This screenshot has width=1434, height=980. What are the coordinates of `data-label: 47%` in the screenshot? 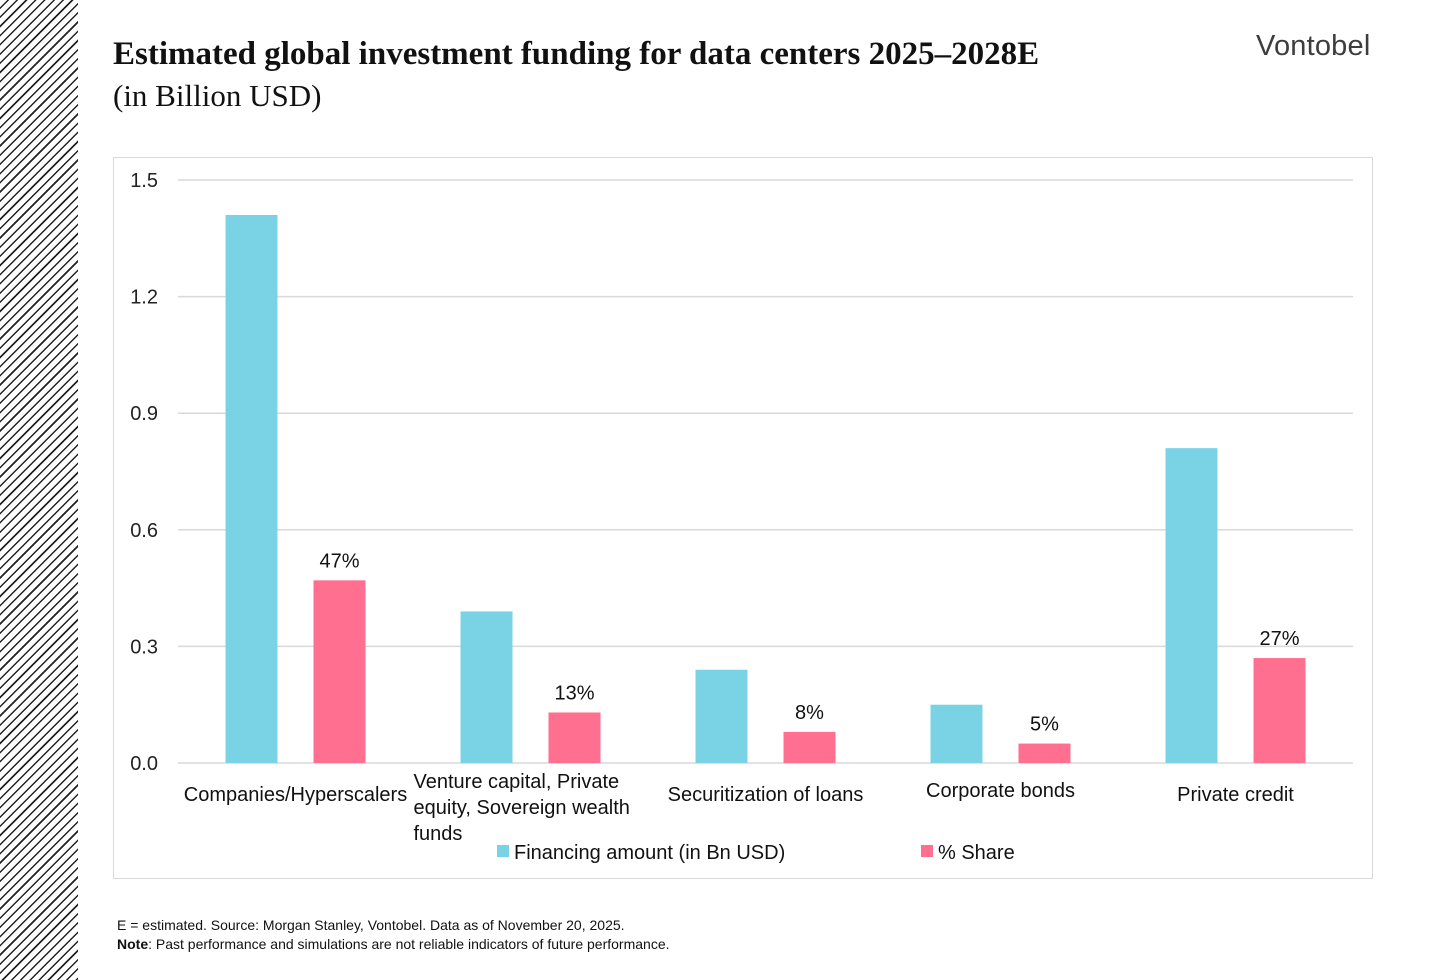 It's located at (339, 561).